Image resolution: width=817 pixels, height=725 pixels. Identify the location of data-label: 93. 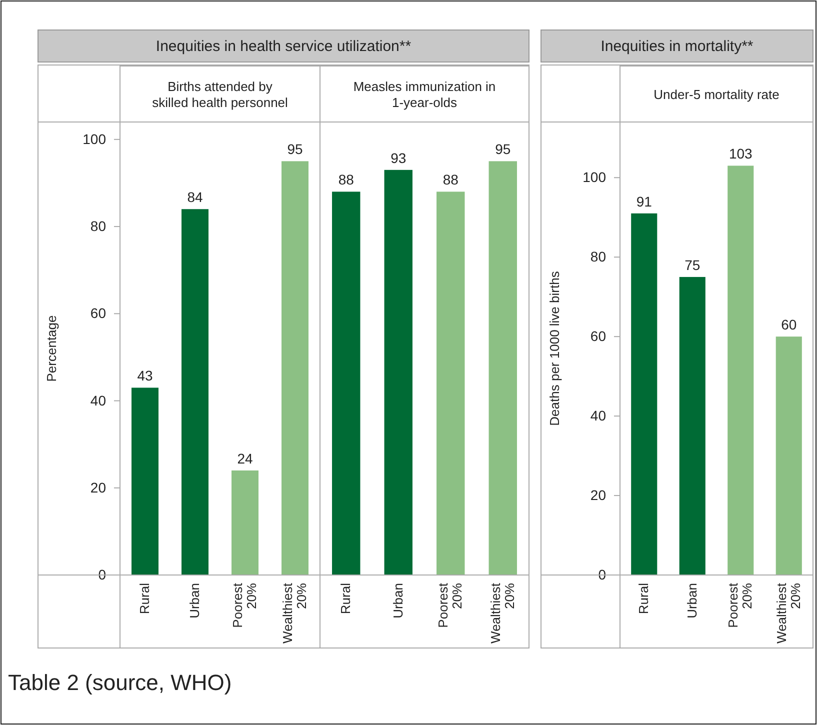
(398, 158).